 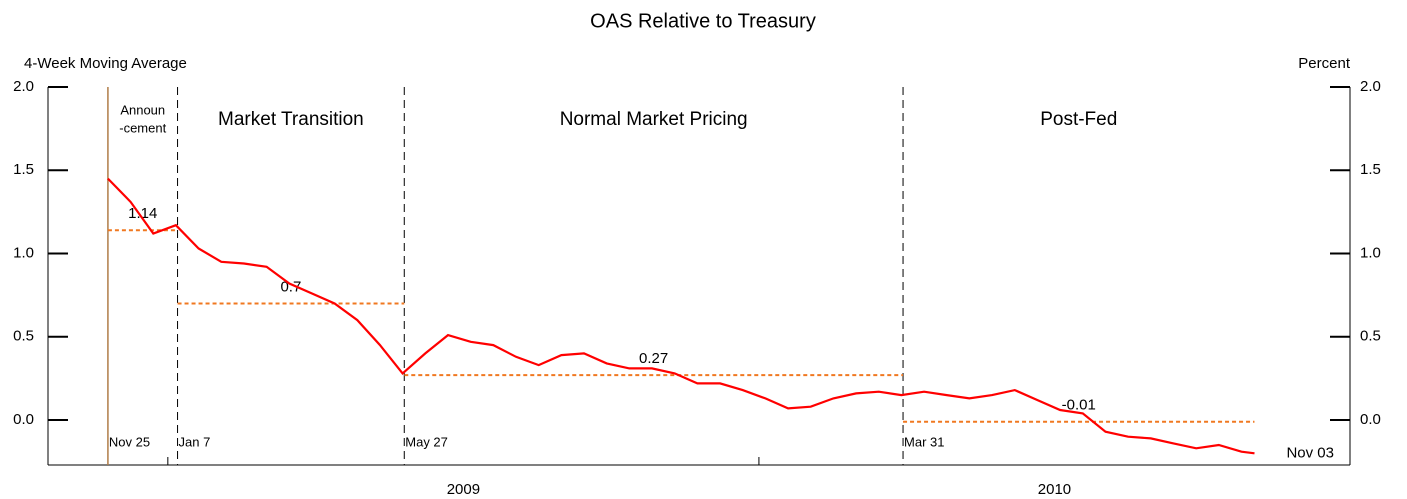 I want to click on y-tick-label: 0.0, so click(x=23, y=419).